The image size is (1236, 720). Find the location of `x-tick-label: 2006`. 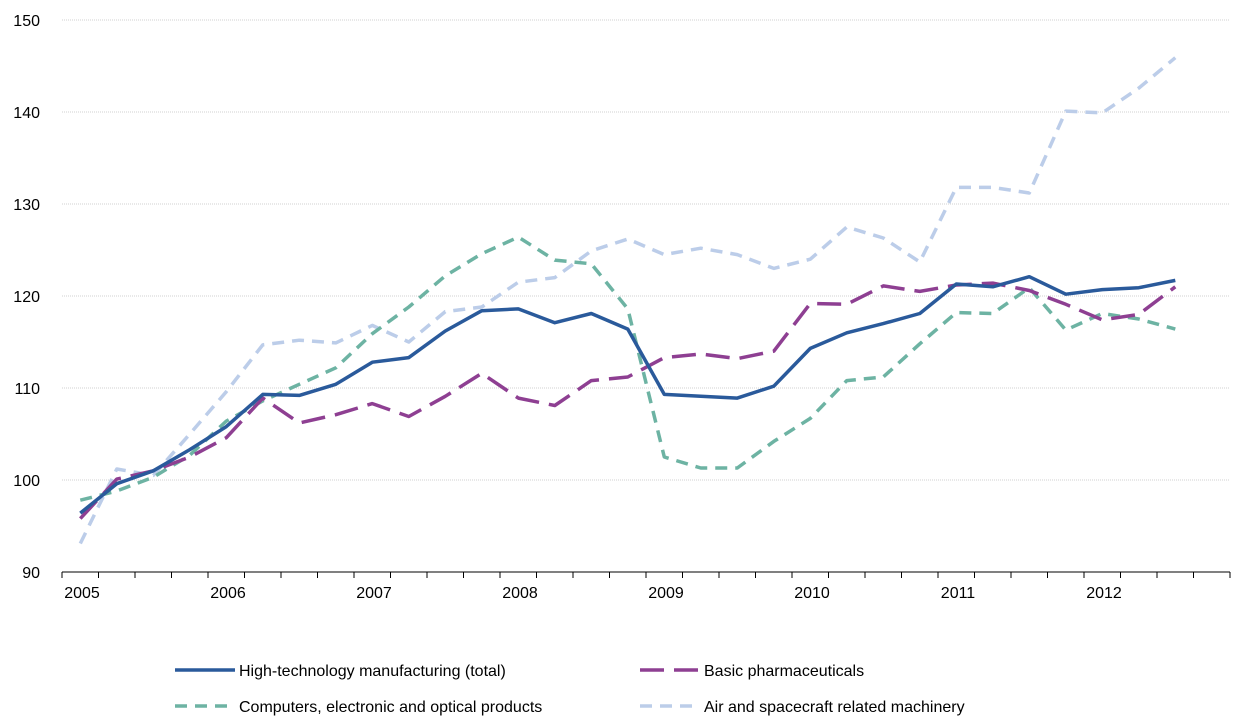

x-tick-label: 2006 is located at coordinates (228, 593).